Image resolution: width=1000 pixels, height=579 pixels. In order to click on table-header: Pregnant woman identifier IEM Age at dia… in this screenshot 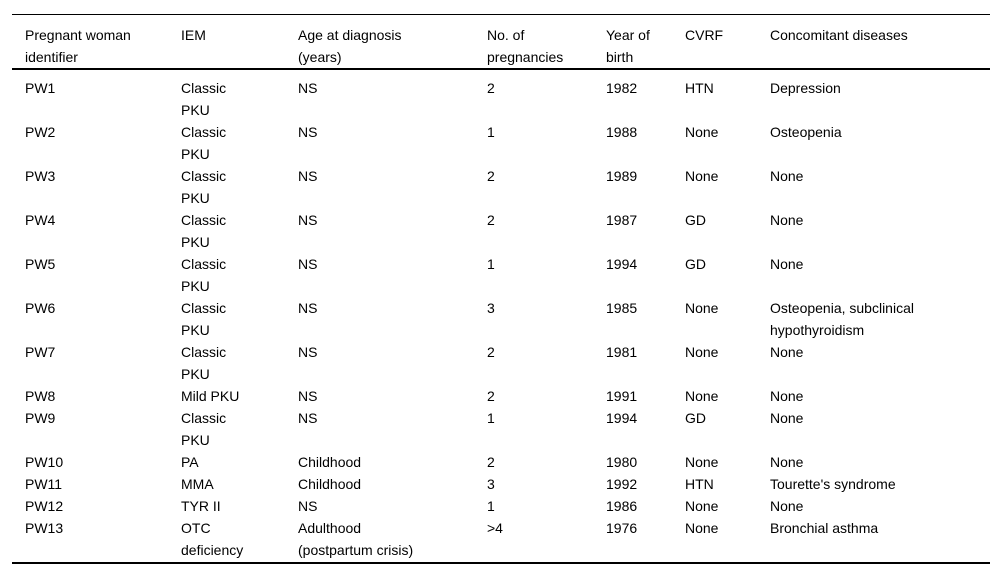, I will do `click(501, 41)`.